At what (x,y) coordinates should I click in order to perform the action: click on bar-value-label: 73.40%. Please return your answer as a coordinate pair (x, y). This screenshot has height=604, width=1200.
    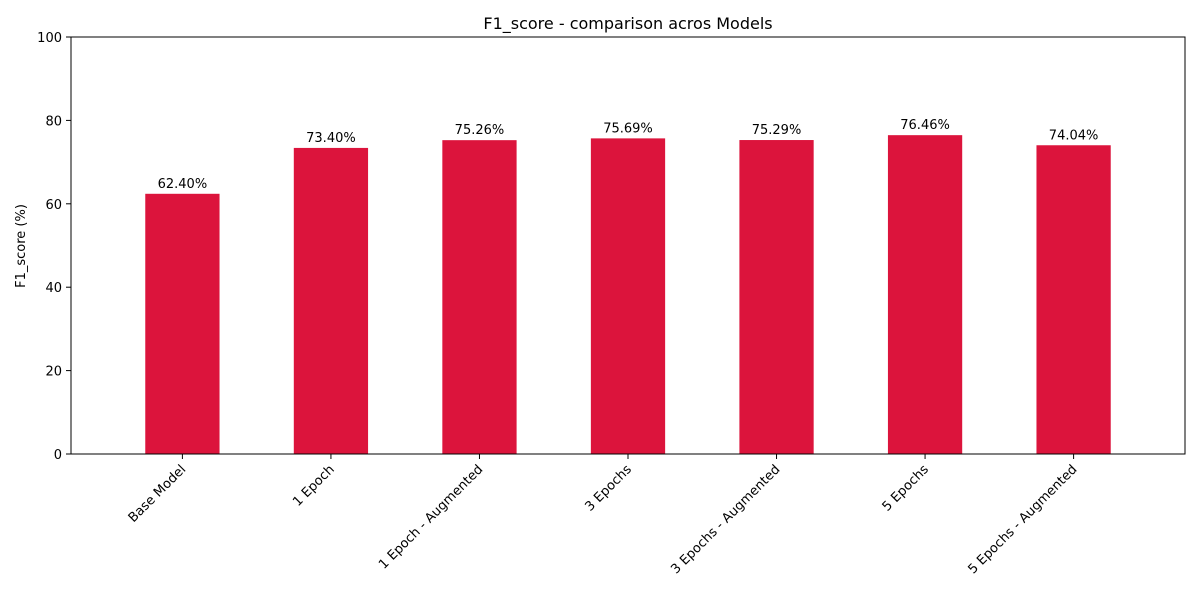
    Looking at the image, I should click on (331, 138).